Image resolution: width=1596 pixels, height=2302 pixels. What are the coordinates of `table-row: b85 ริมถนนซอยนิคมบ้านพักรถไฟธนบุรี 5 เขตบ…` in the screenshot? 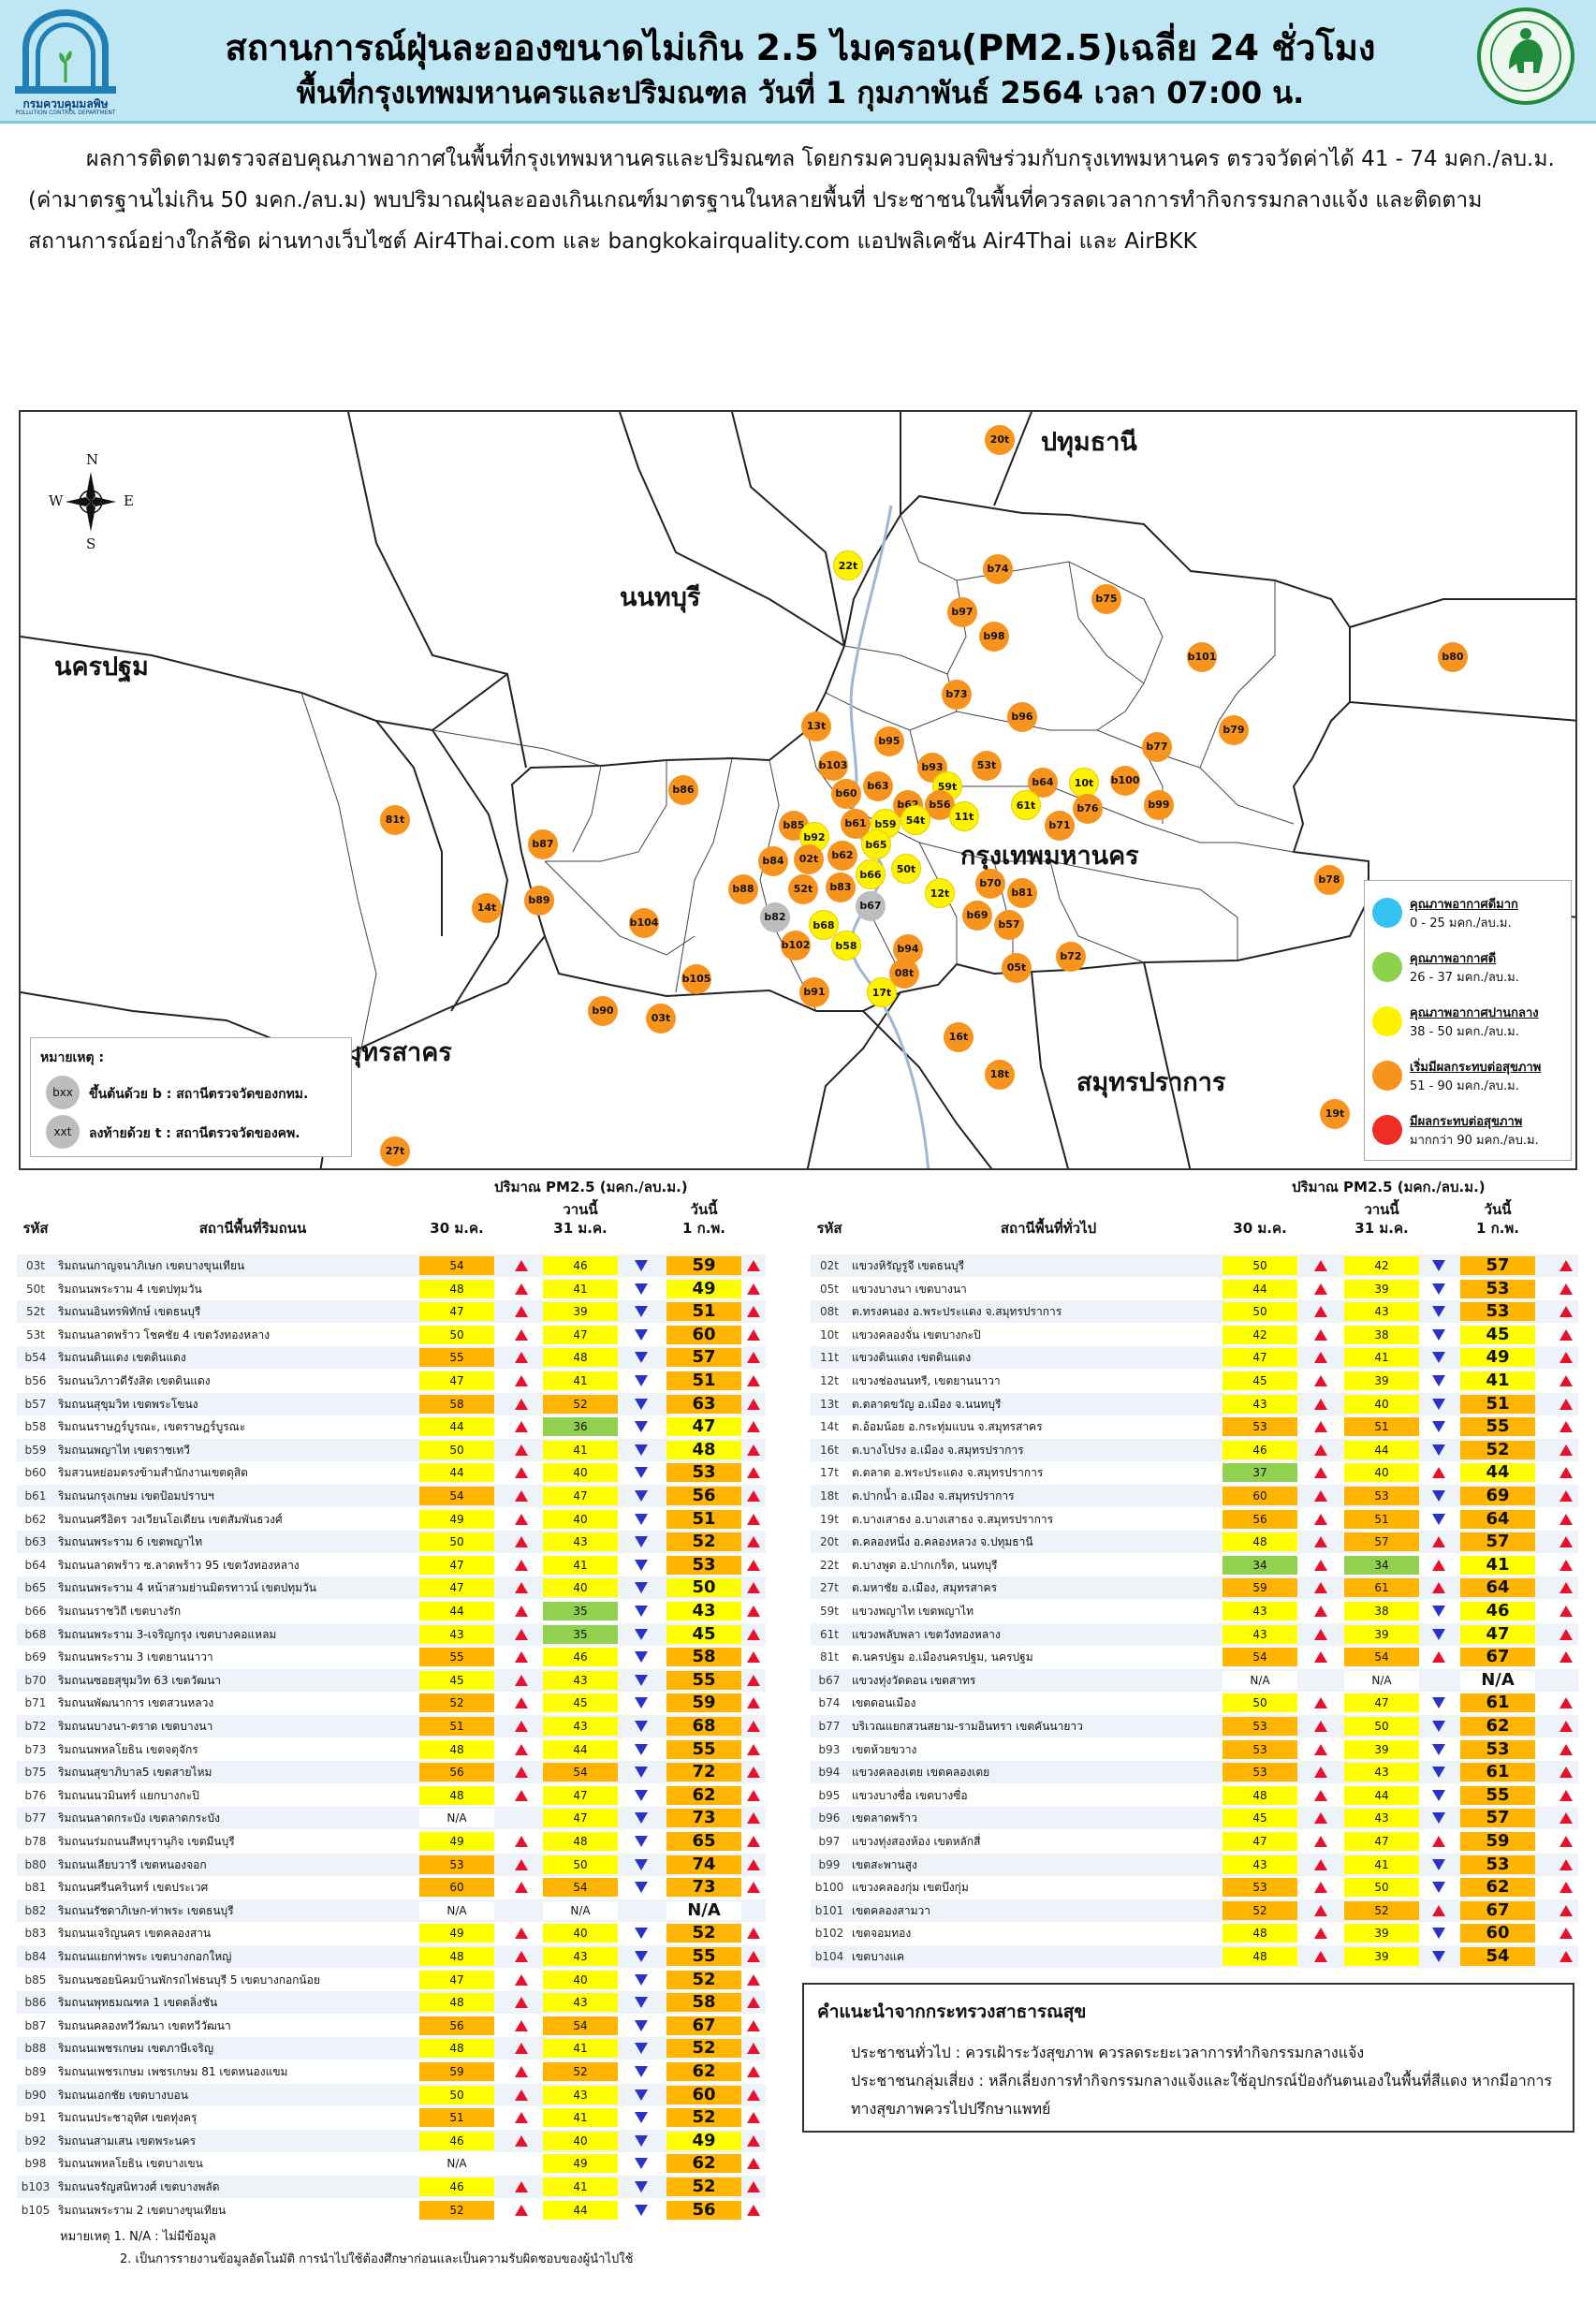 It's located at (391, 1980).